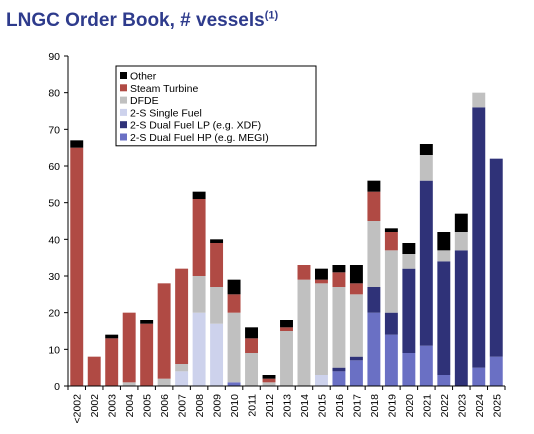  What do you see at coordinates (375, 406) in the screenshot?
I see `x-tick-label: 2018` at bounding box center [375, 406].